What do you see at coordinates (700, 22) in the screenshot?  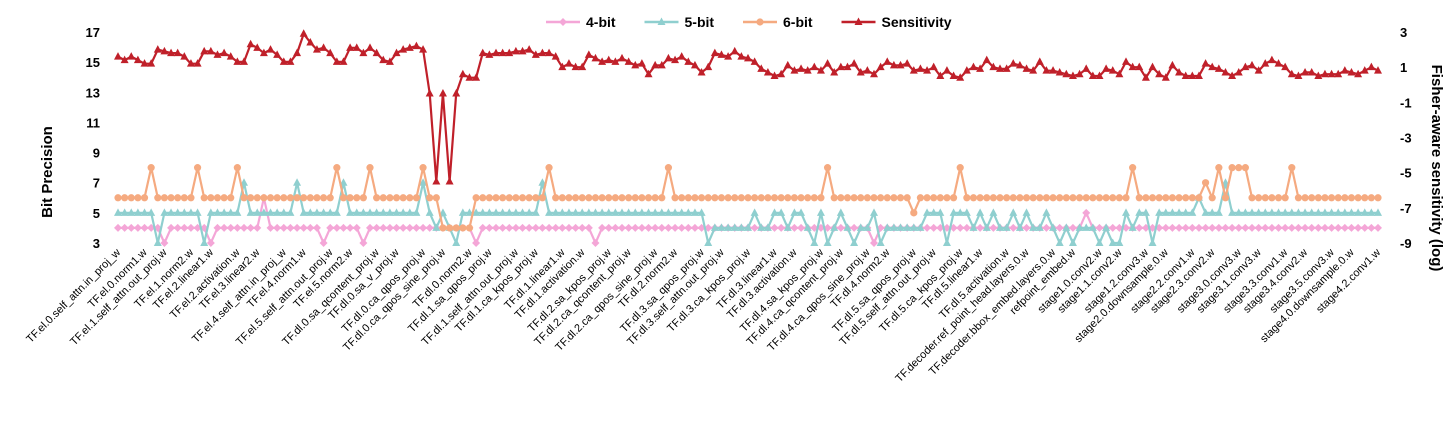 I see `legend-label: 5-bit` at bounding box center [700, 22].